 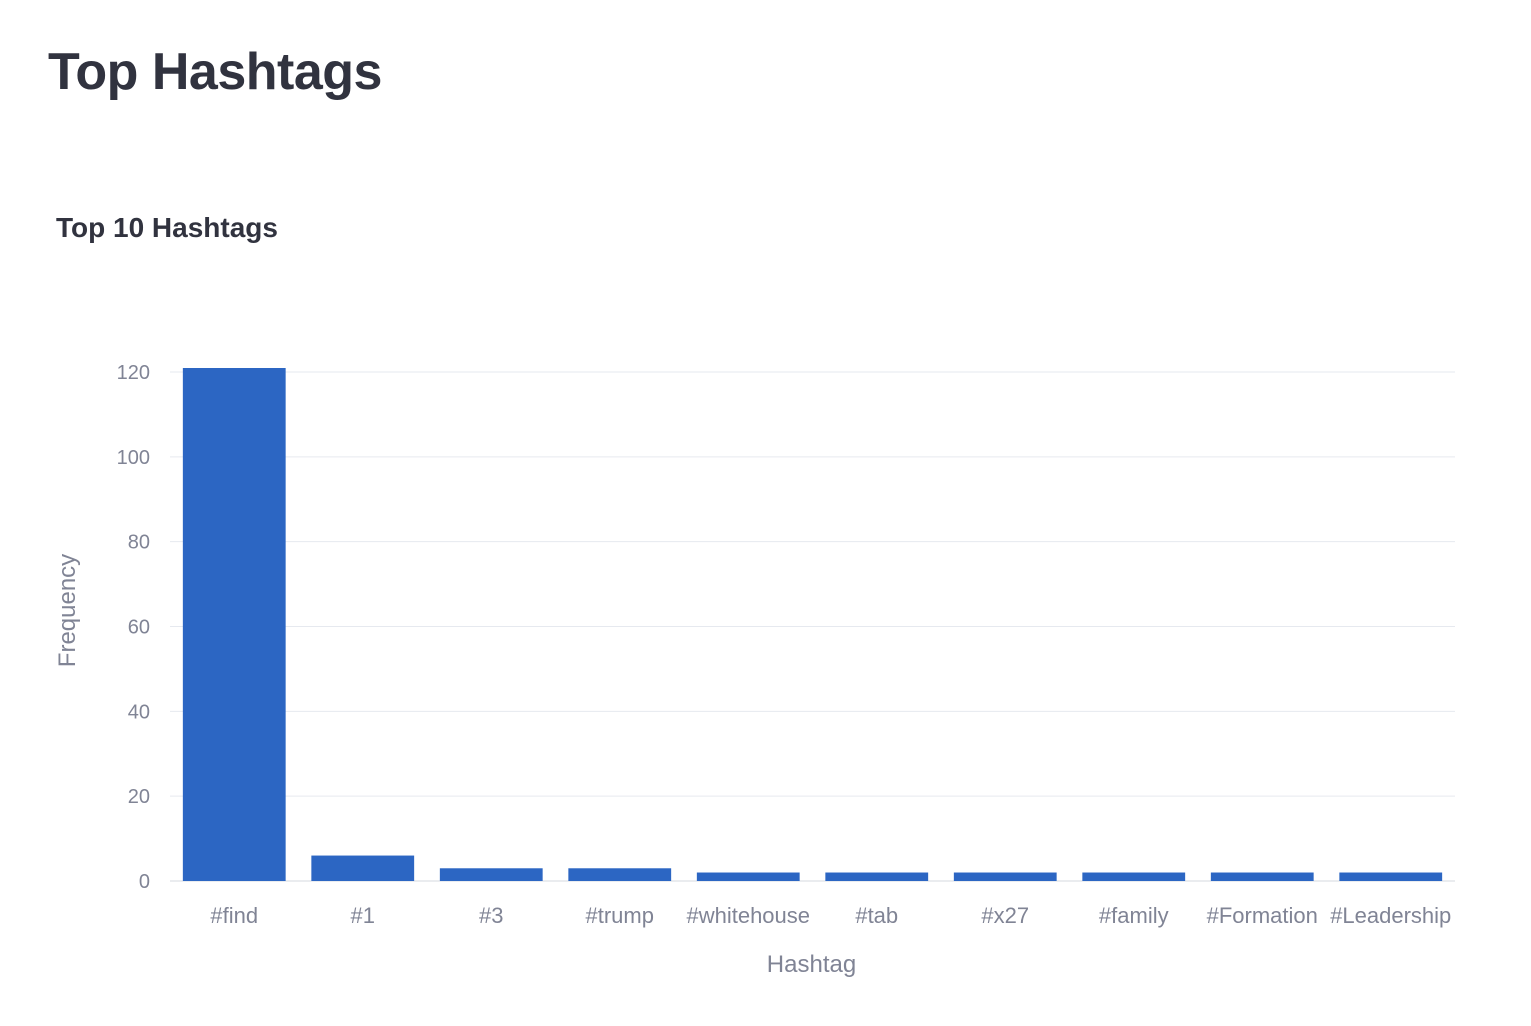 I want to click on bar-tab, so click(x=877, y=876).